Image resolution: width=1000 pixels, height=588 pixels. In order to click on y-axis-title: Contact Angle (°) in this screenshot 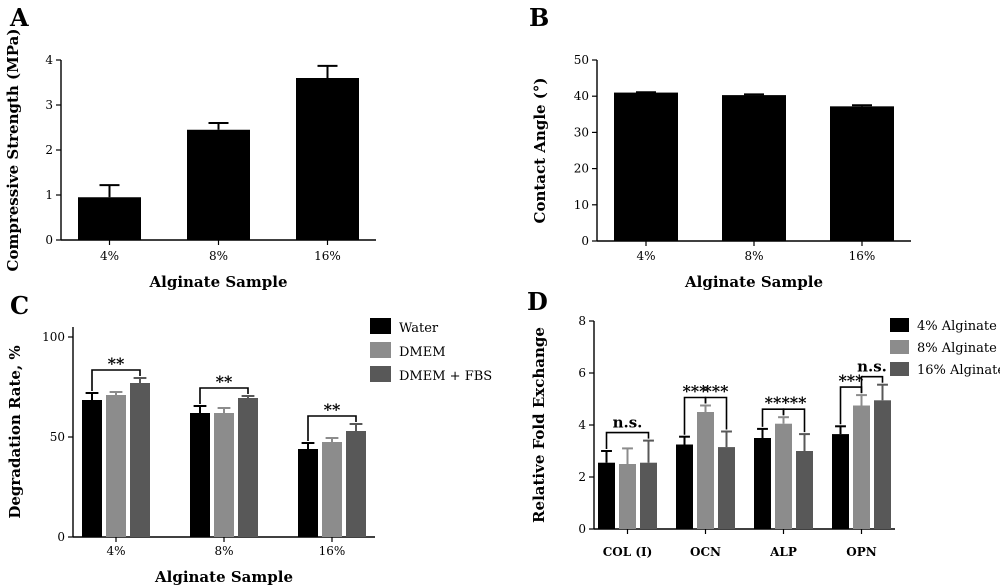, I will do `click(540, 151)`.